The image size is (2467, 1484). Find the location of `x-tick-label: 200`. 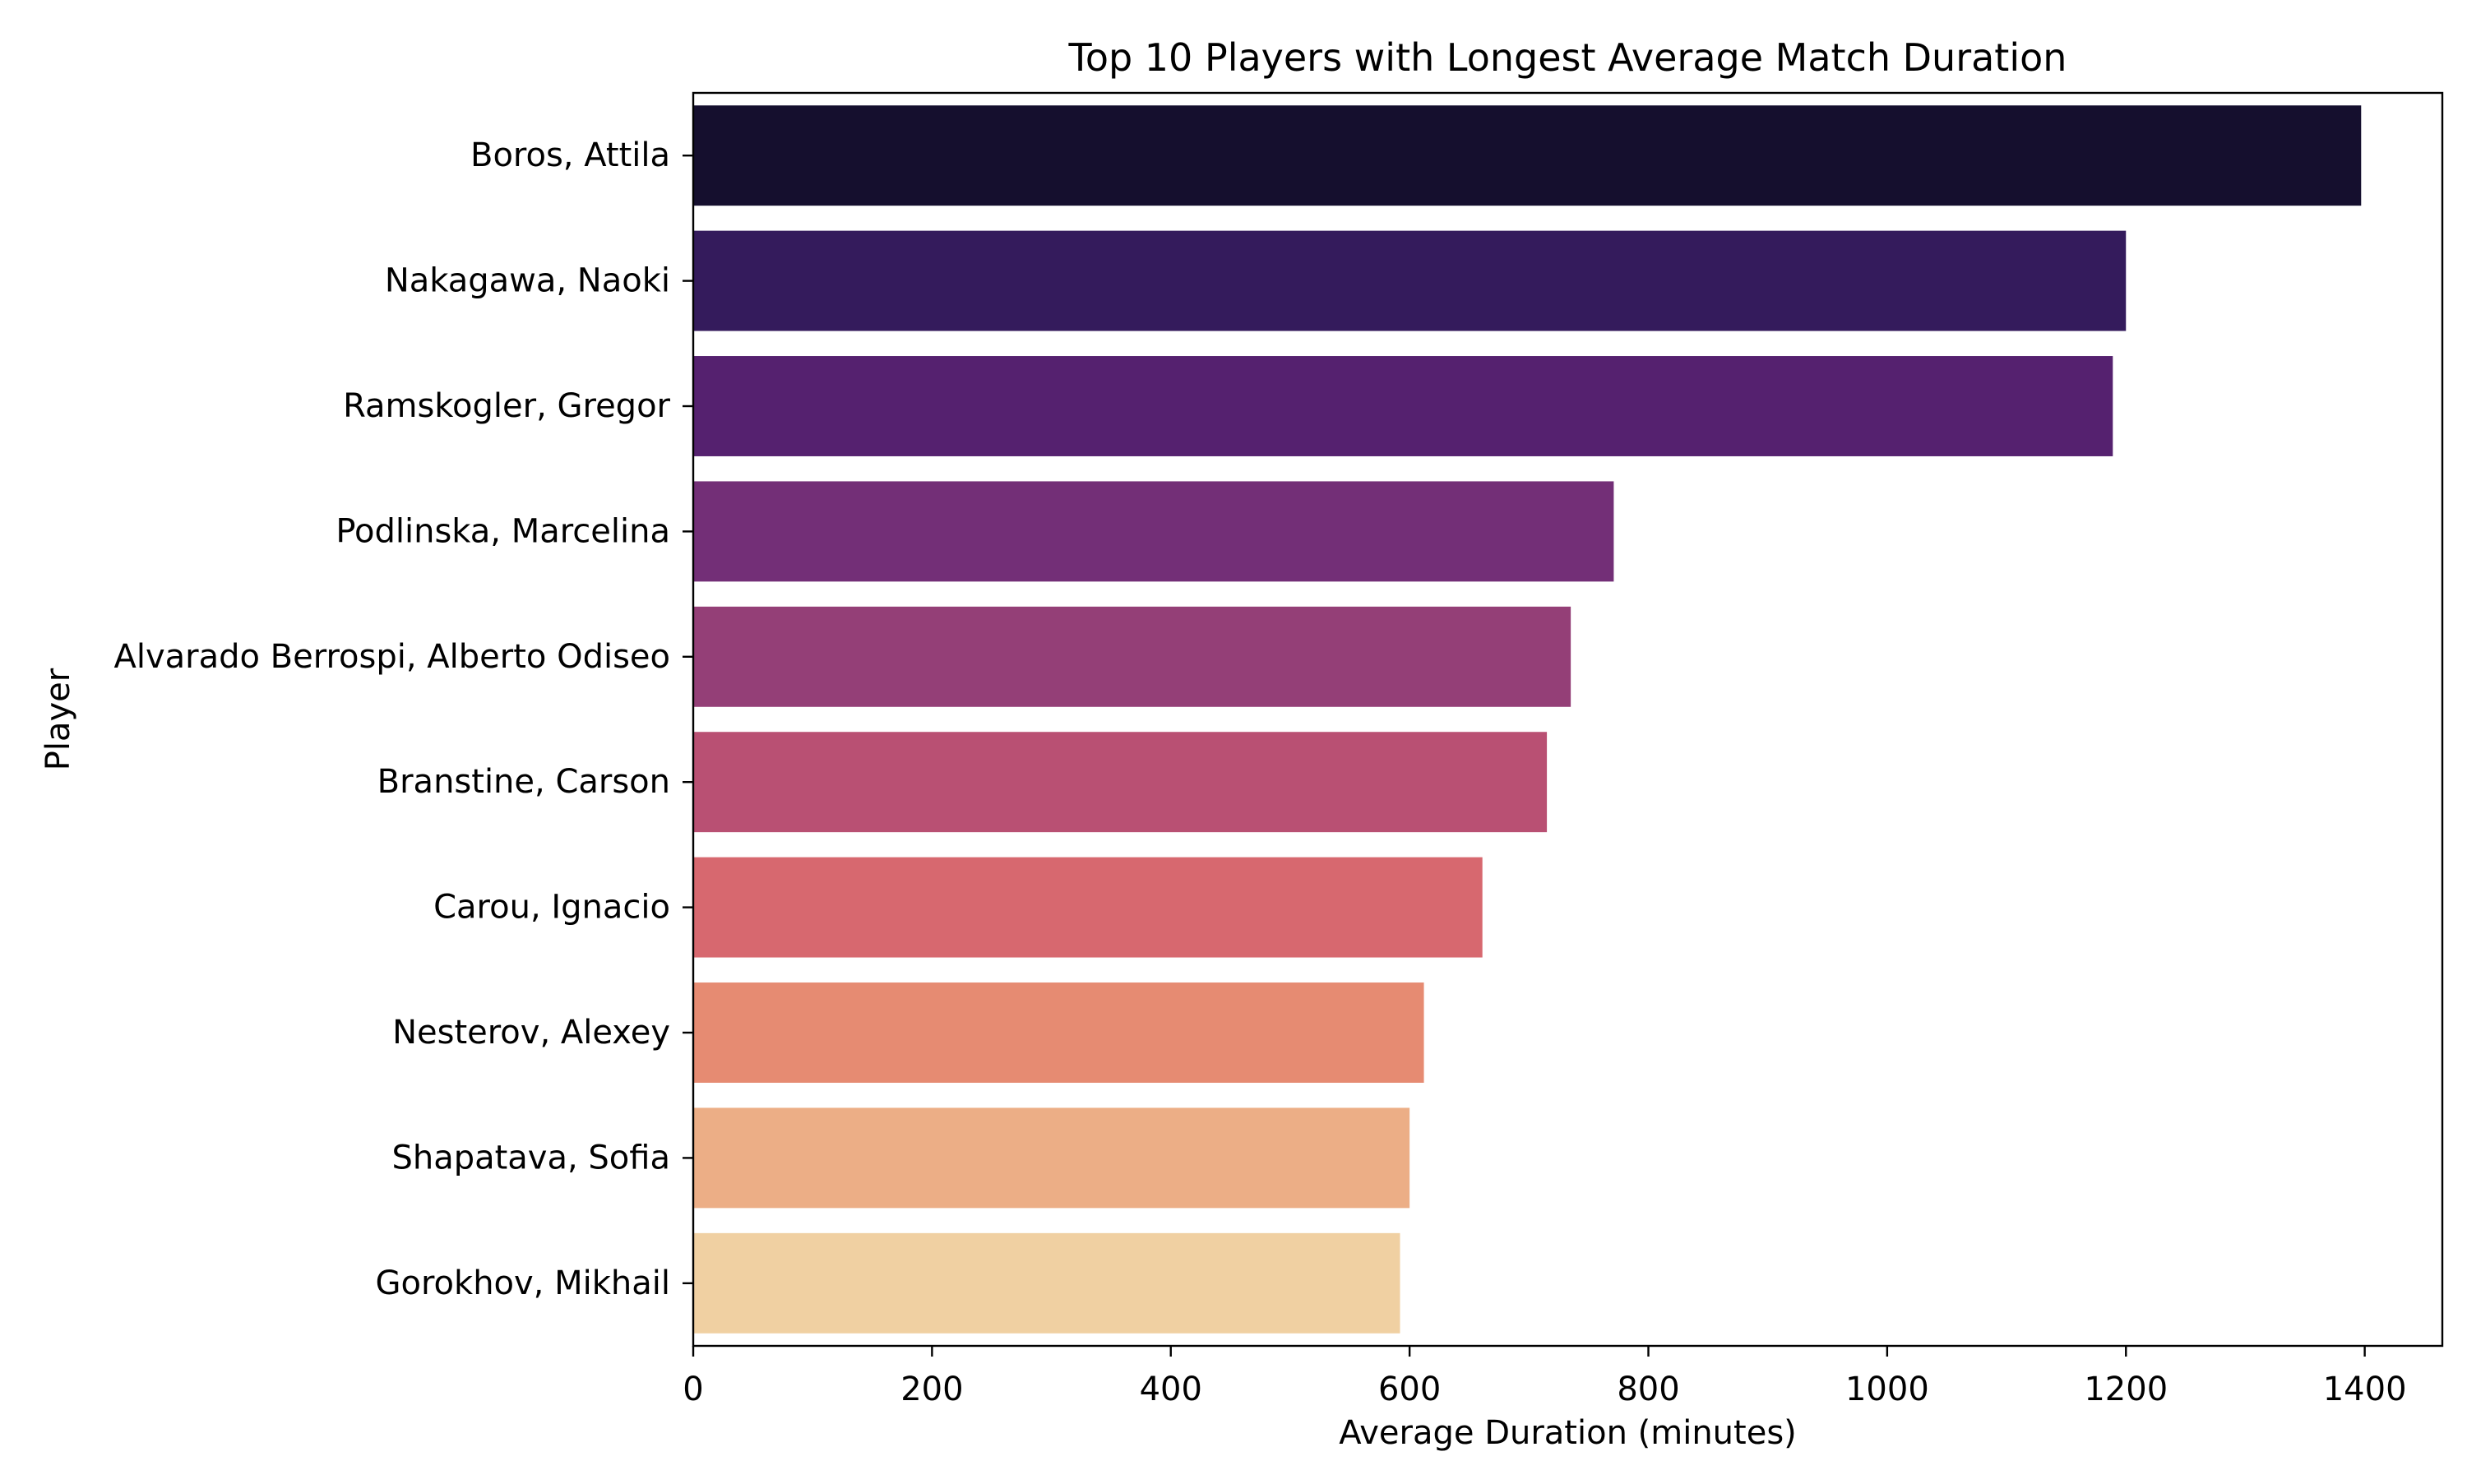

x-tick-label: 200 is located at coordinates (931, 1390).